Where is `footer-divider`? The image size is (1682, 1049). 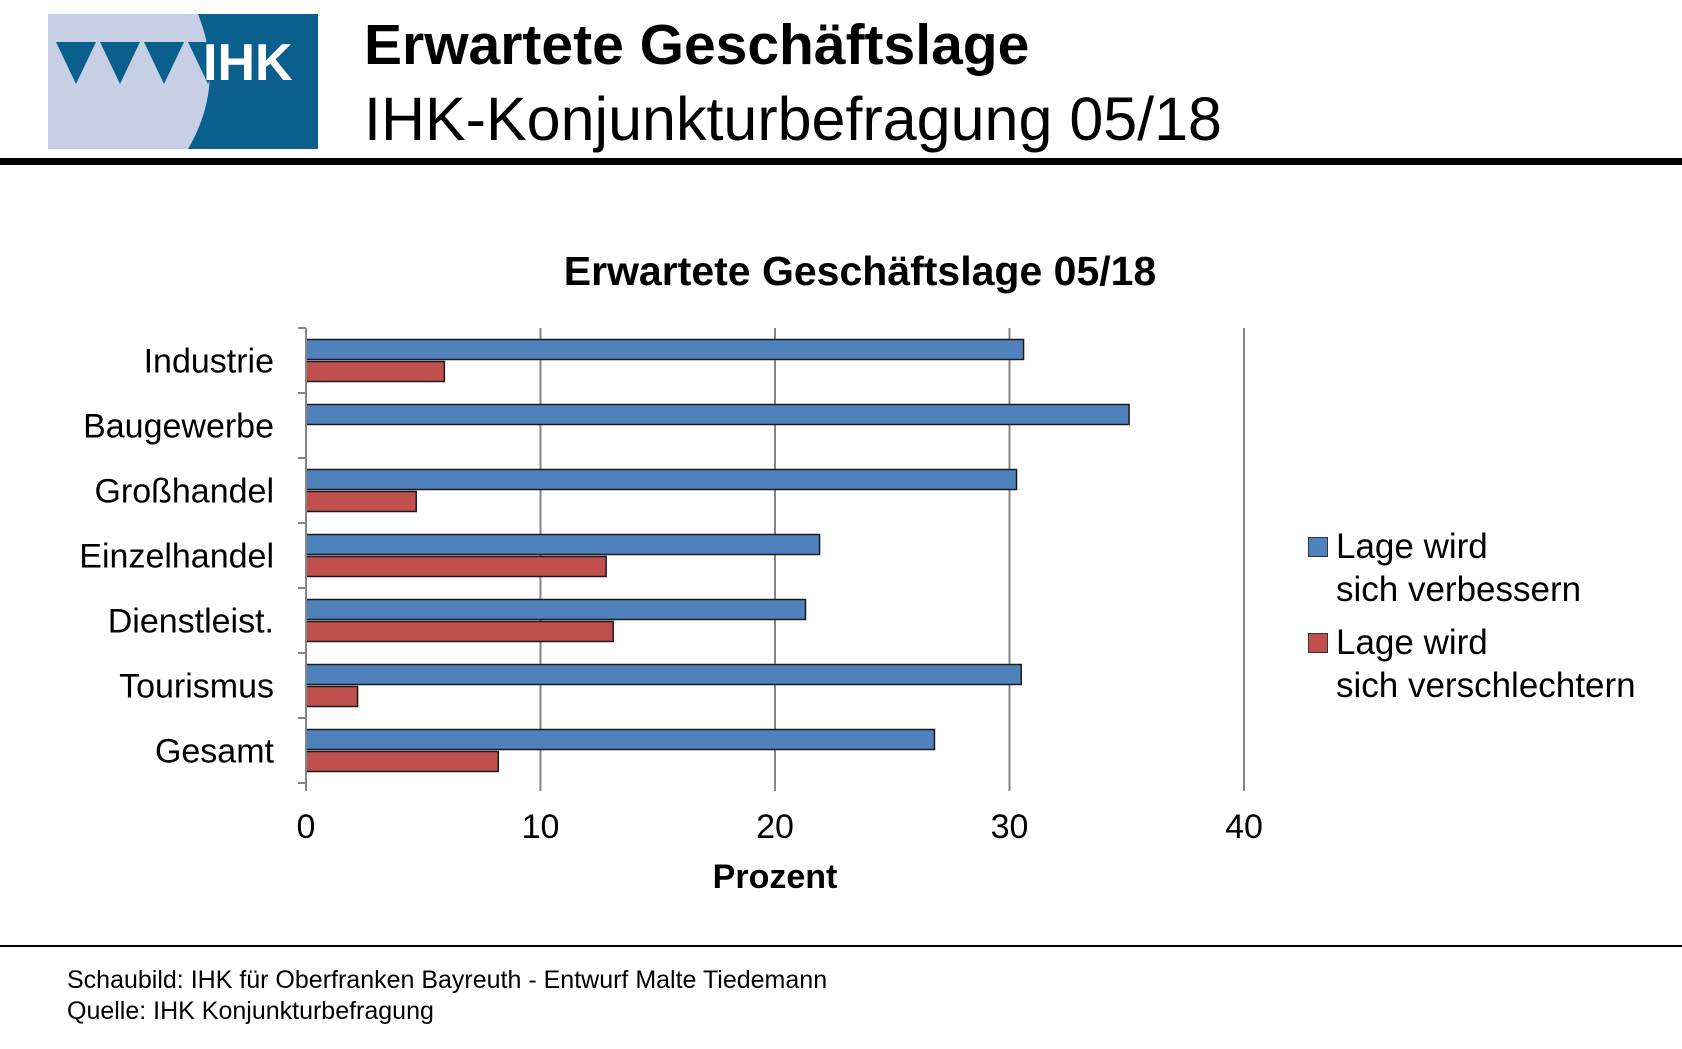
footer-divider is located at coordinates (841, 946).